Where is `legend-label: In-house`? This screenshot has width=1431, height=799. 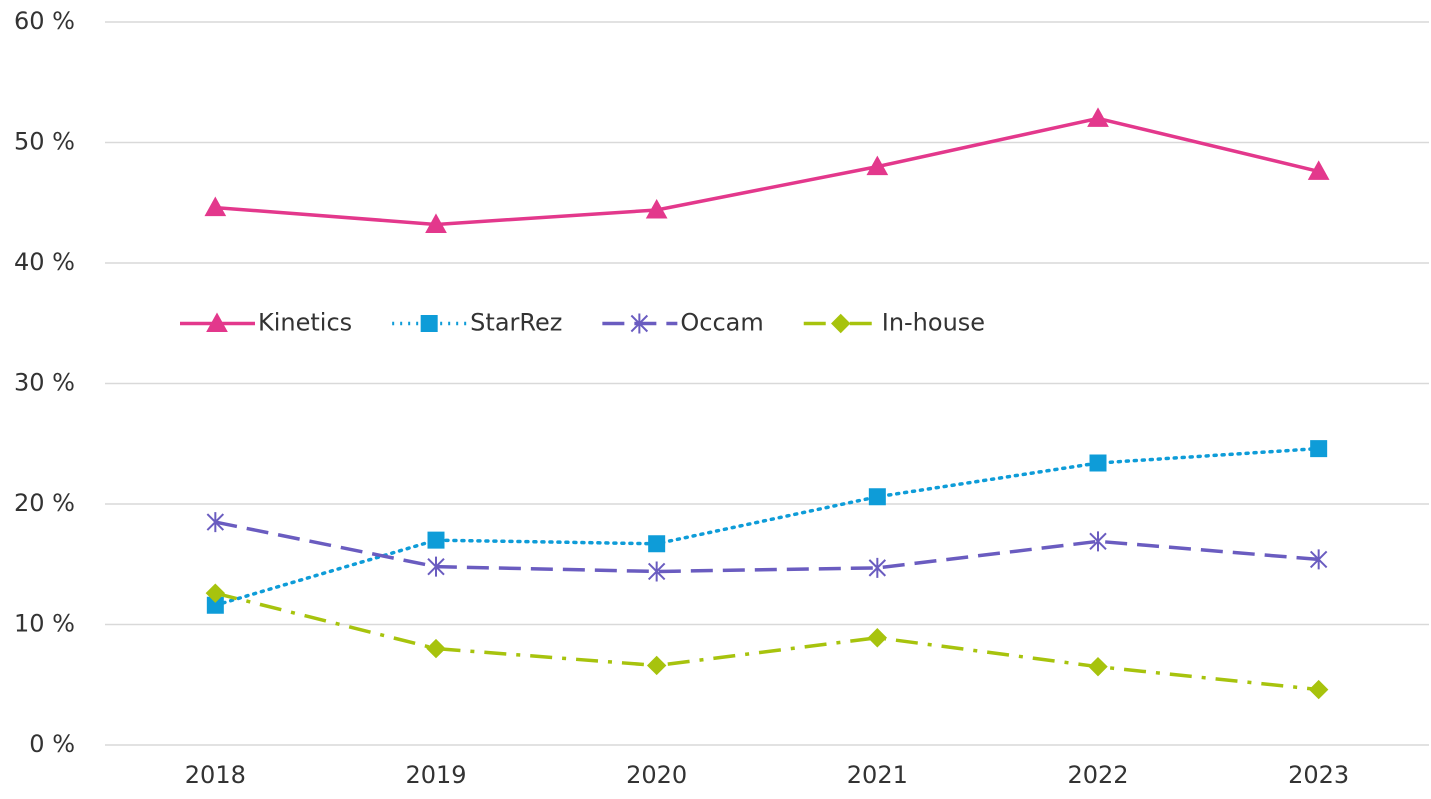
legend-label: In-house is located at coordinates (933, 323).